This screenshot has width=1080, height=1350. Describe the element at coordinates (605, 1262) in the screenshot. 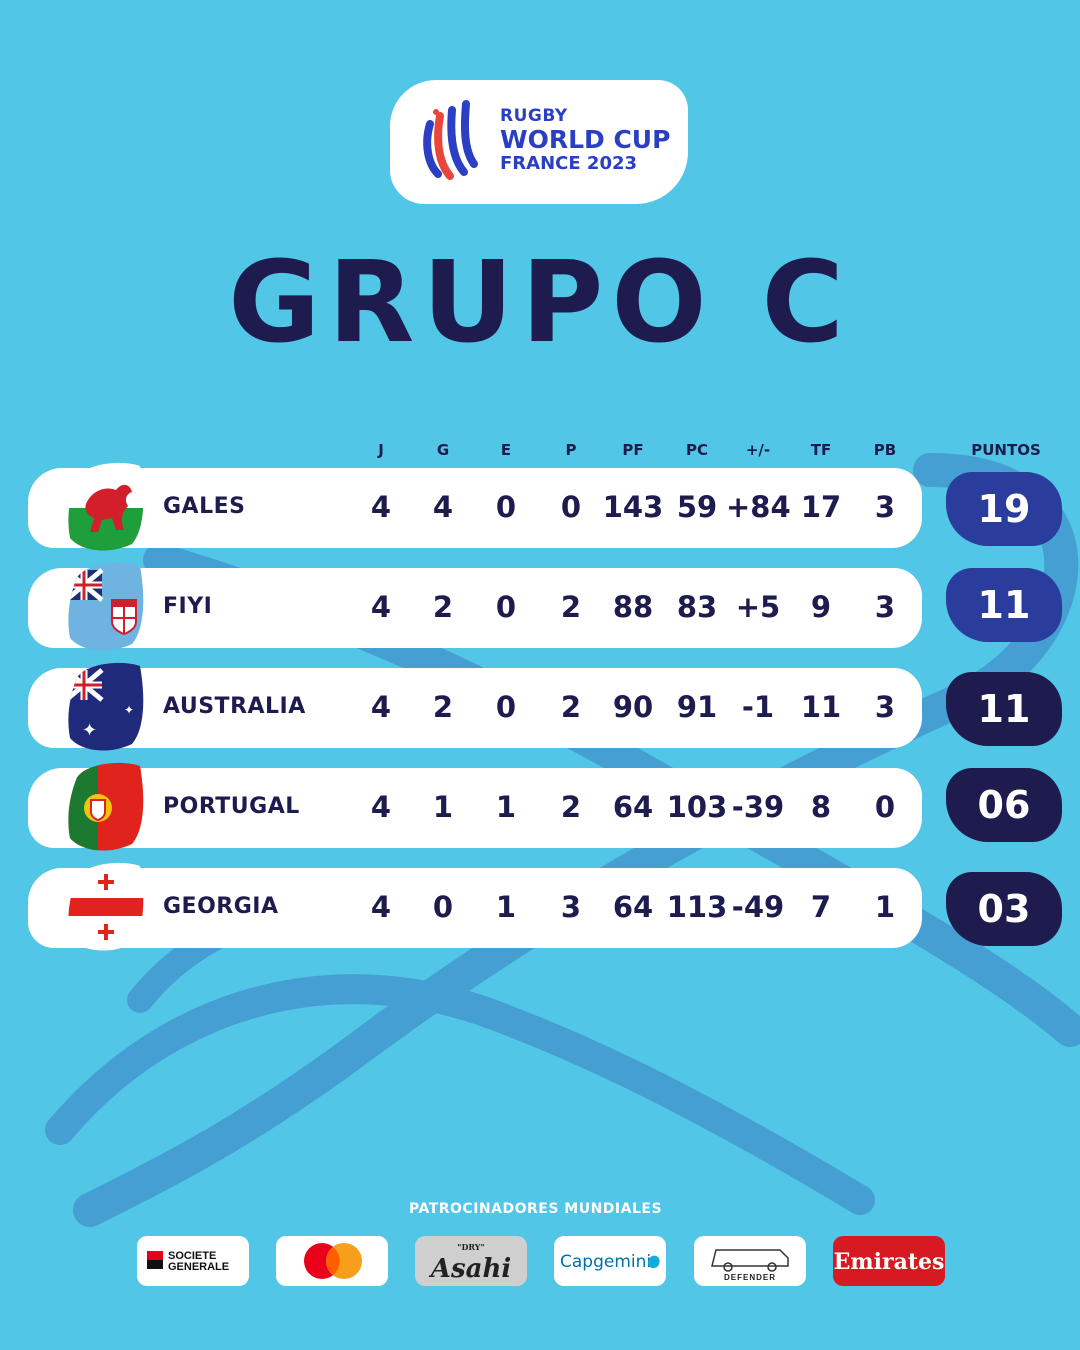

I see `capgemini-name: Capgemini` at that location.